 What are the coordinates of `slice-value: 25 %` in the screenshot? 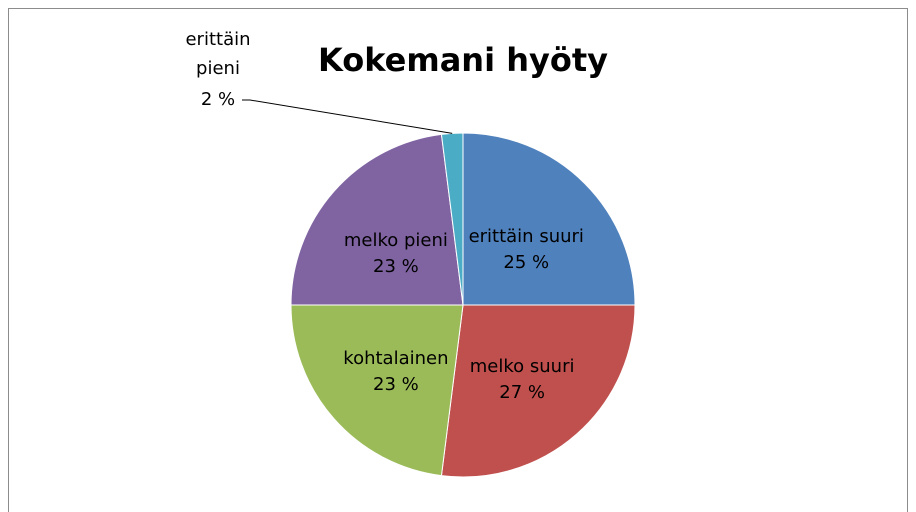 It's located at (526, 262).